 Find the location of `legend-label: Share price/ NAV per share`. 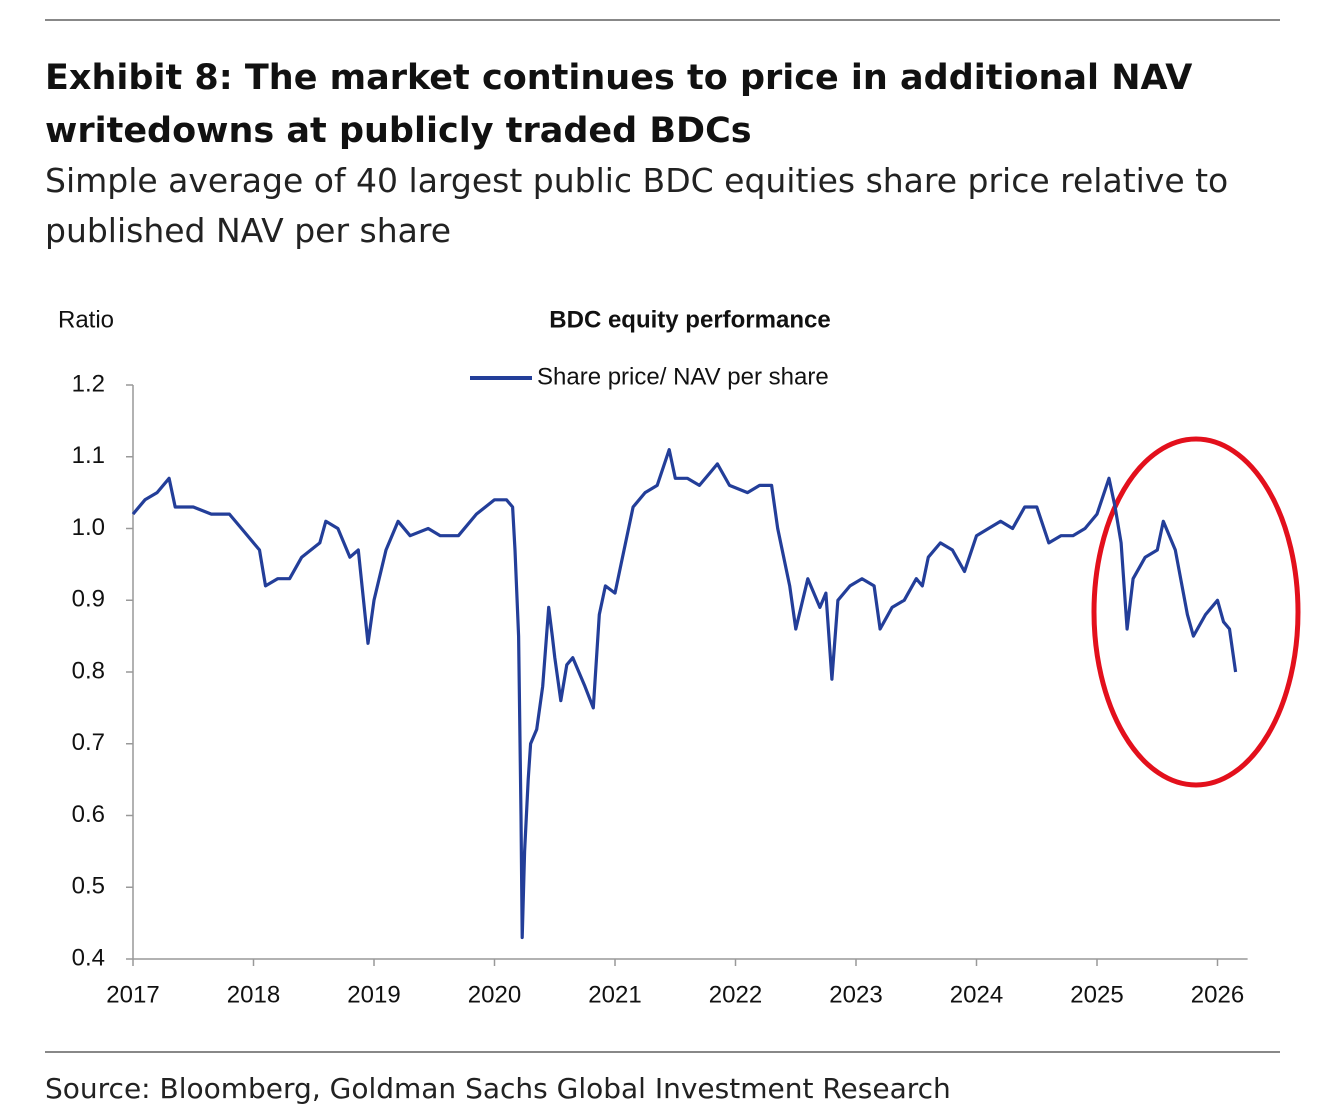

legend-label: Share price/ NAV per share is located at coordinates (683, 376).